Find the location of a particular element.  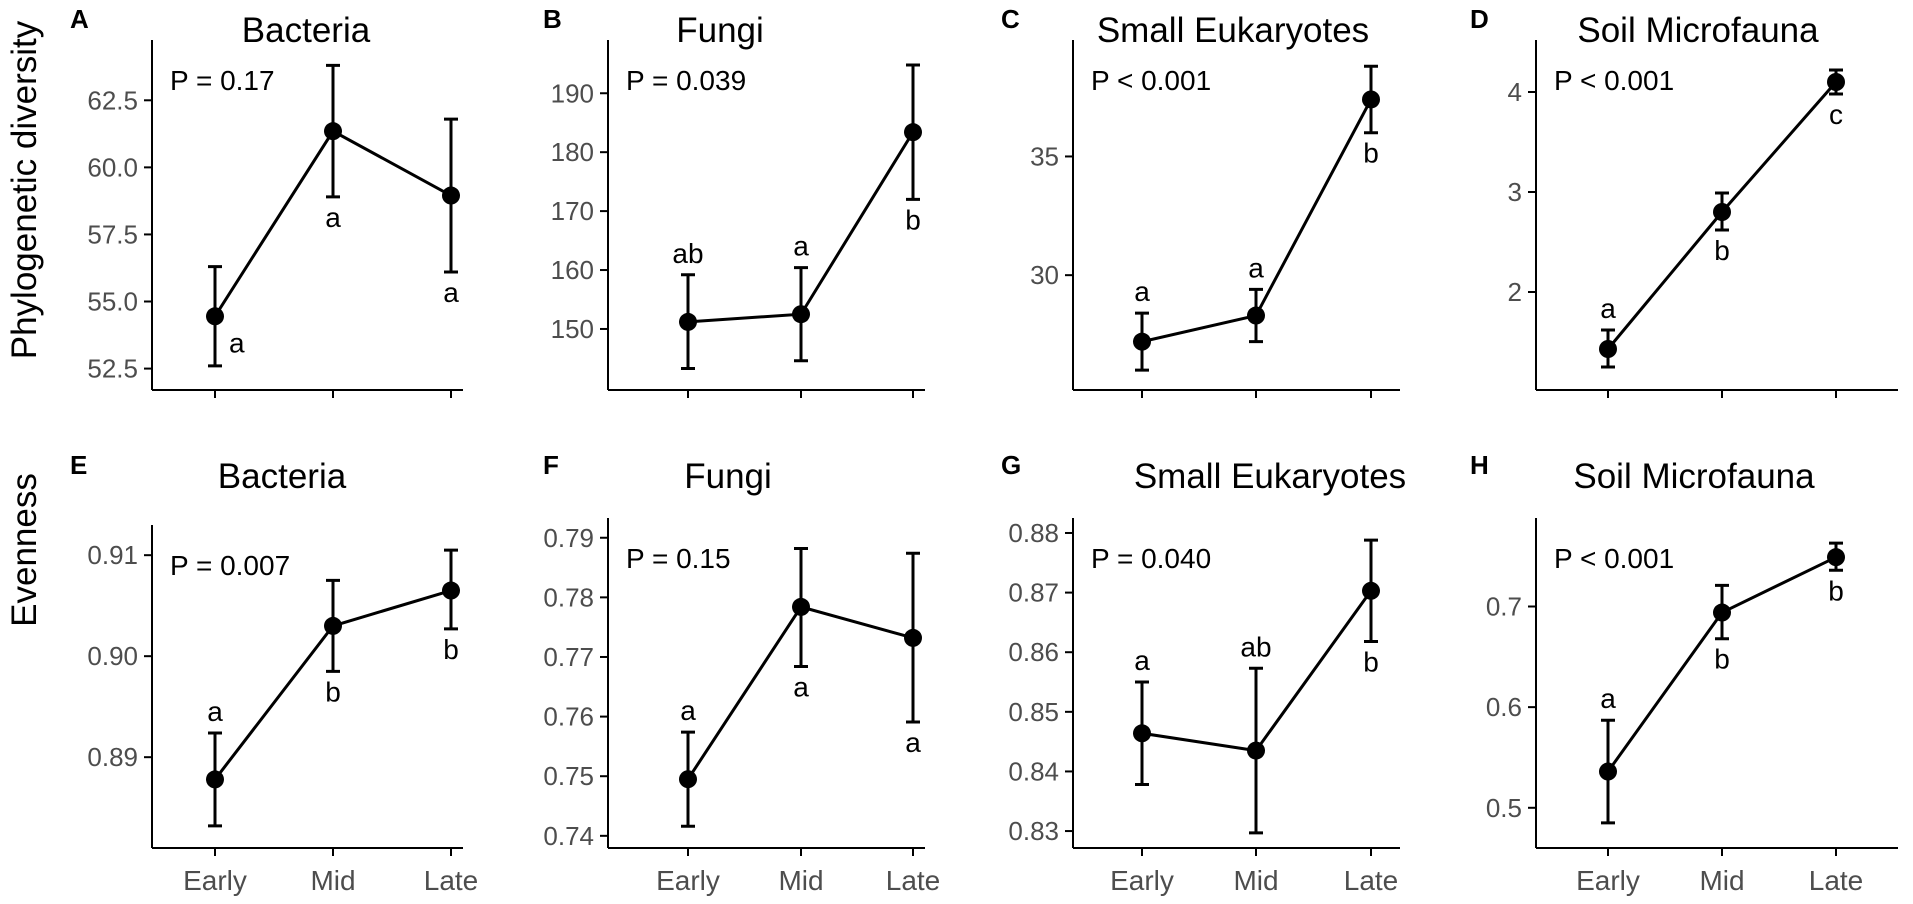

y-tick-label: 0.87 is located at coordinates (1033, 593).